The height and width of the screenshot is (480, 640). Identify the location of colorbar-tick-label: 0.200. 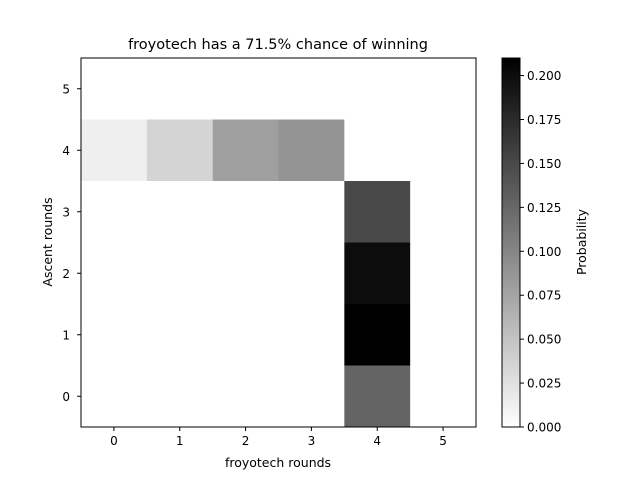
(544, 76).